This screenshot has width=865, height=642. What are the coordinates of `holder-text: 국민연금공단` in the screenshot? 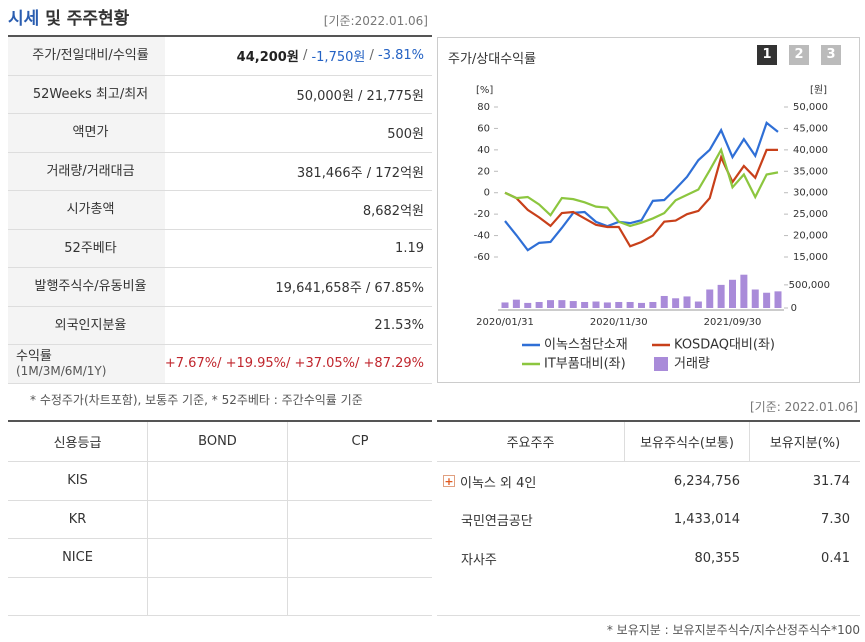 It's located at (497, 522).